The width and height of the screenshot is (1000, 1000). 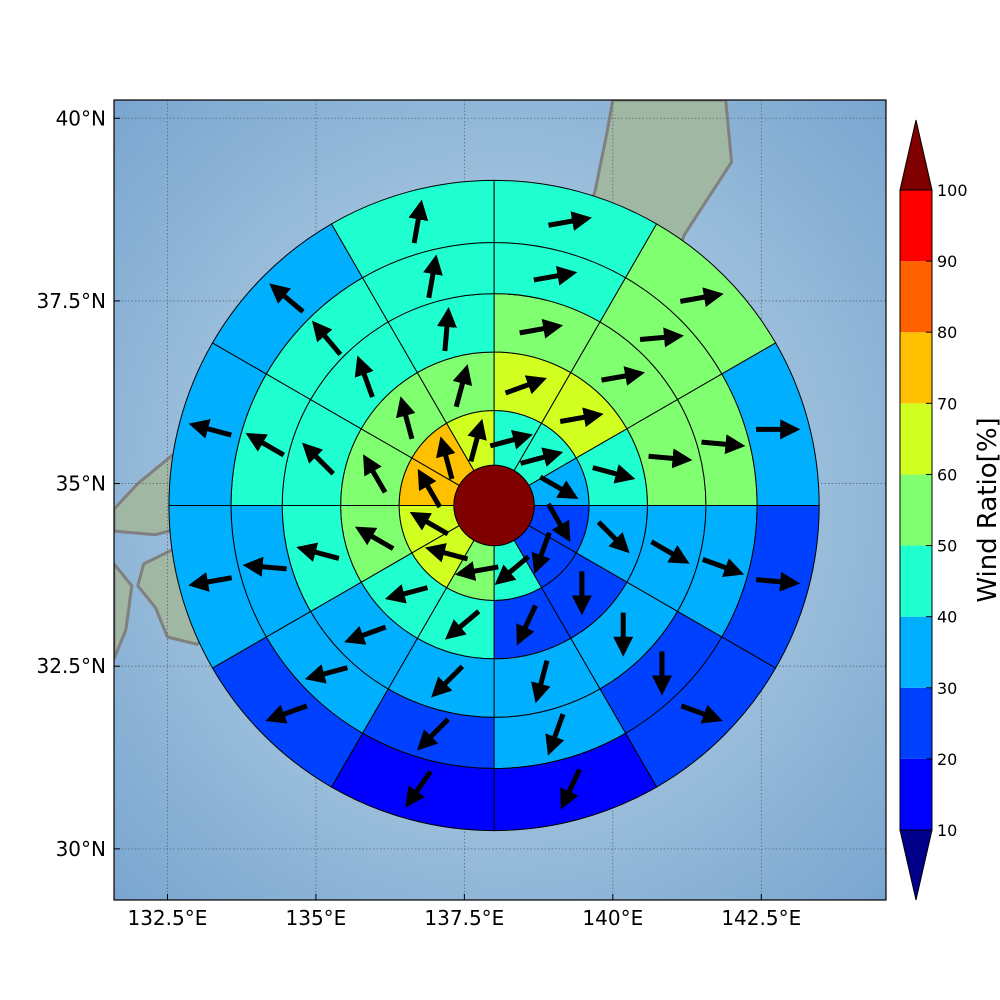 What do you see at coordinates (612, 918) in the screenshot?
I see `x-tick-label: 140°E` at bounding box center [612, 918].